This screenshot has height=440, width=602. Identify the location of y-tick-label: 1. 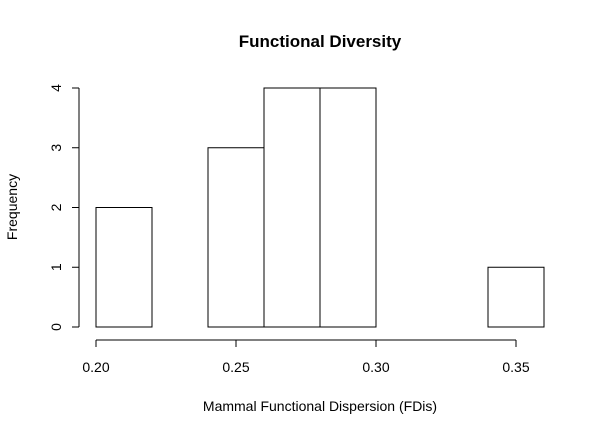
(56, 267).